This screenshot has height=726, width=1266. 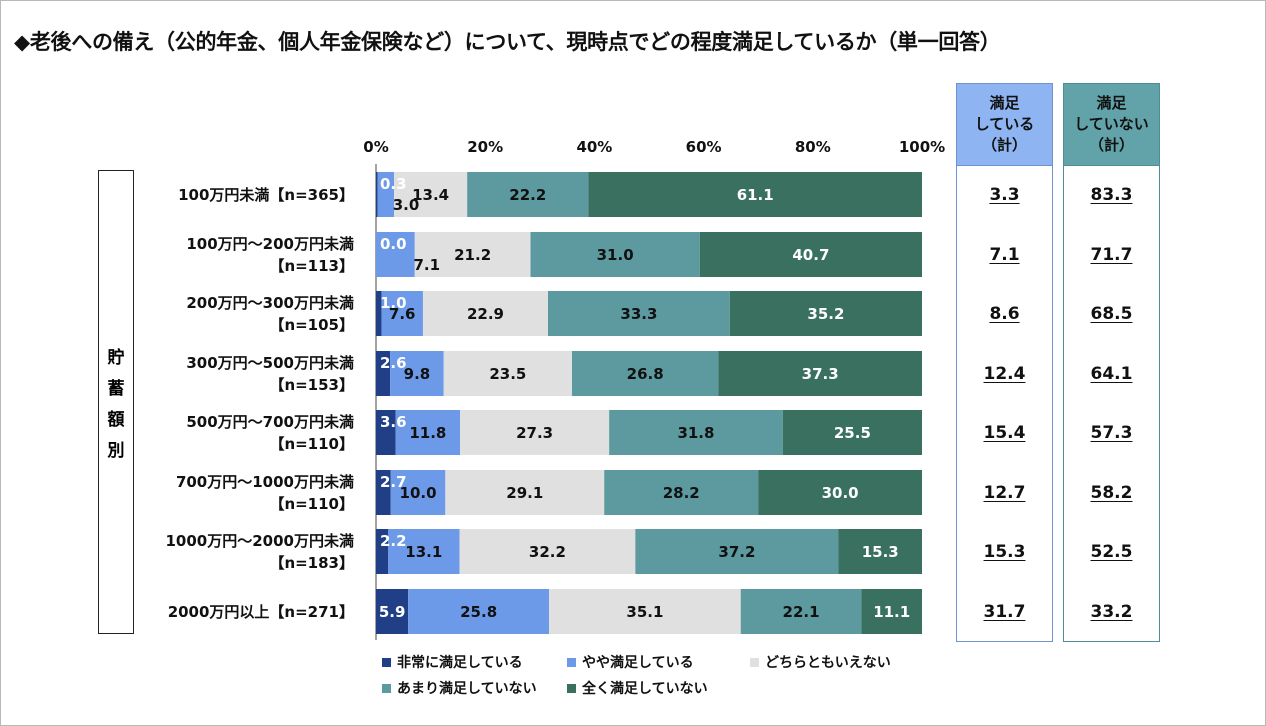 What do you see at coordinates (393, 363) in the screenshot?
I see `data-label: 2.6` at bounding box center [393, 363].